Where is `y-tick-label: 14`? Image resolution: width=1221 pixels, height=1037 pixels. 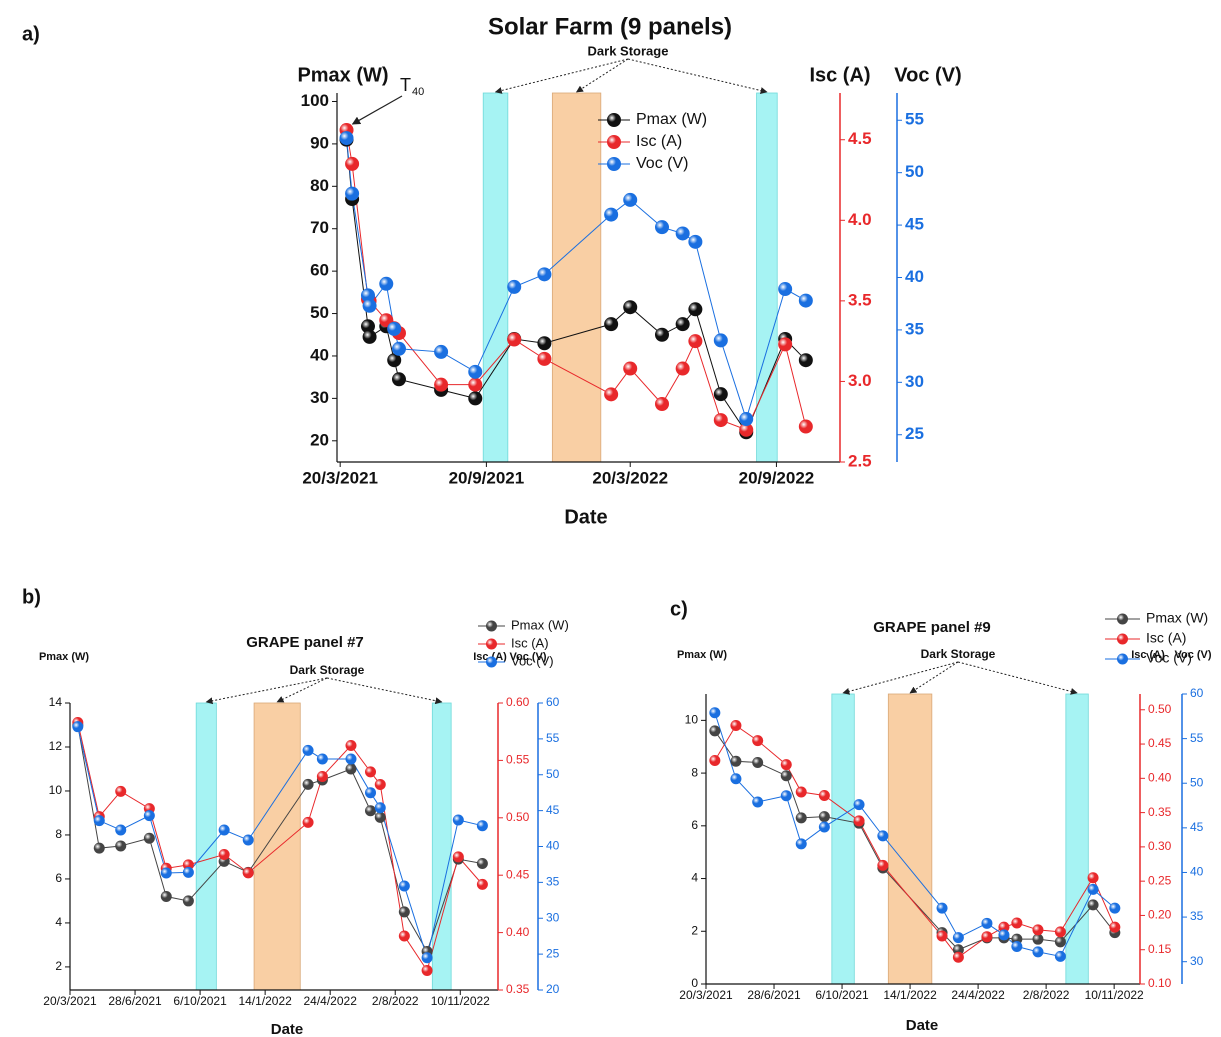 y-tick-label: 14 is located at coordinates (56, 702).